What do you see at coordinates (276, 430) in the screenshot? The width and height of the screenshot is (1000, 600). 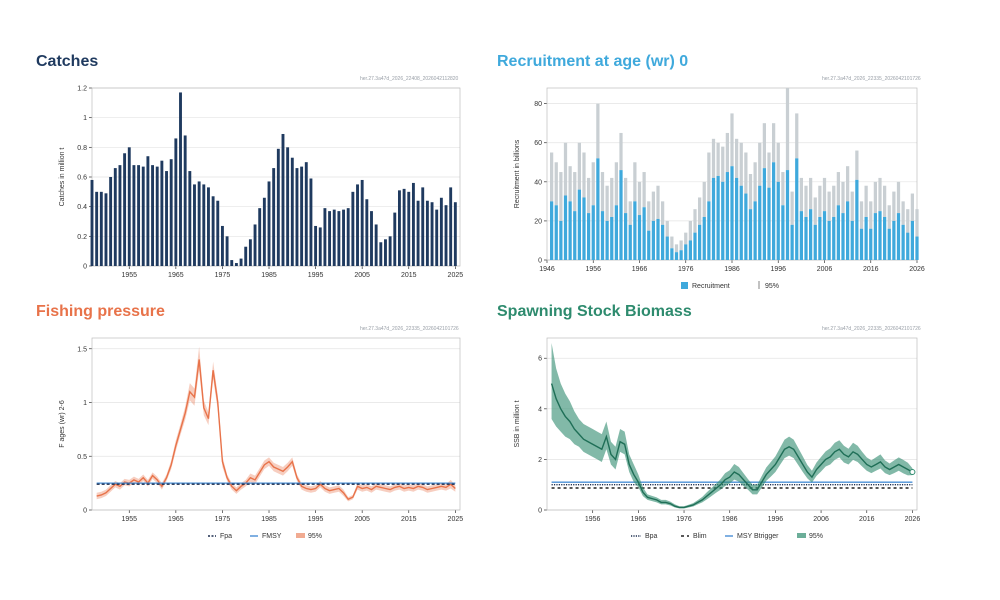 I see `fishing-line` at bounding box center [276, 430].